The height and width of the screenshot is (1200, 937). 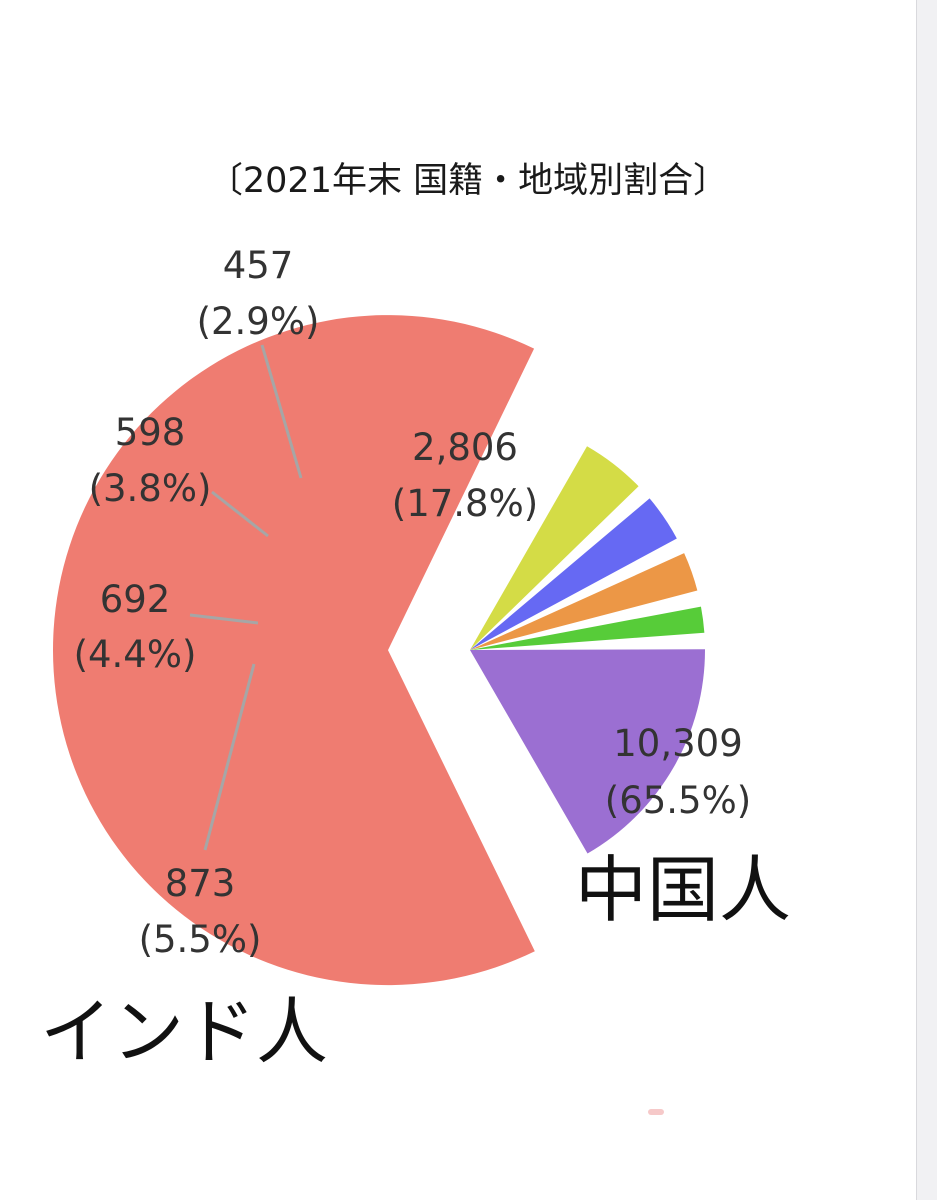 What do you see at coordinates (229, 757) in the screenshot?
I see `leader-line-india` at bounding box center [229, 757].